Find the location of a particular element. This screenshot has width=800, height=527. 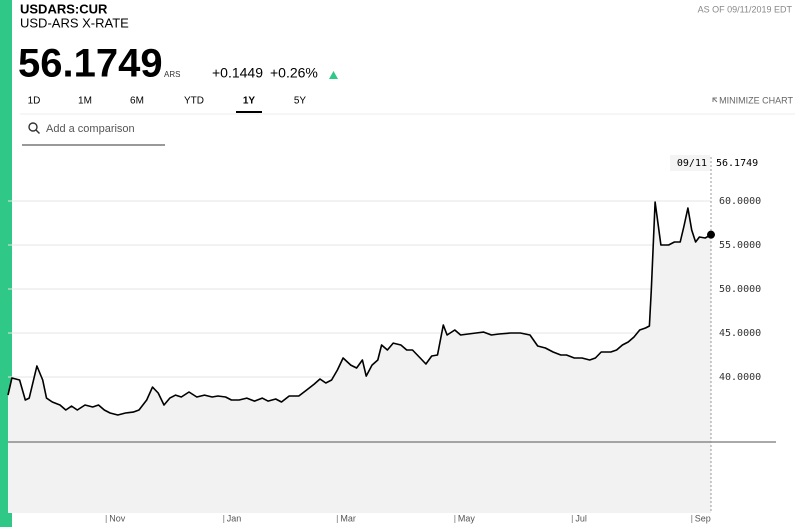

tab: 1Y is located at coordinates (249, 101).